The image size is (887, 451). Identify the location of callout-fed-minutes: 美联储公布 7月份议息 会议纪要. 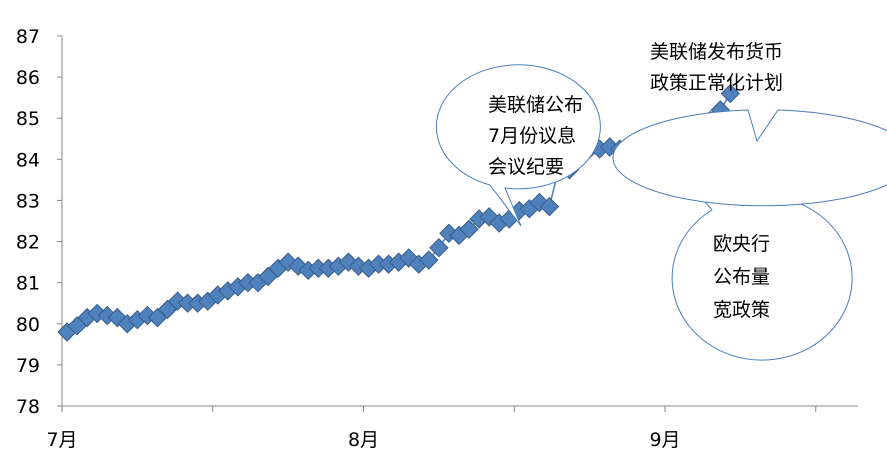
(518, 145).